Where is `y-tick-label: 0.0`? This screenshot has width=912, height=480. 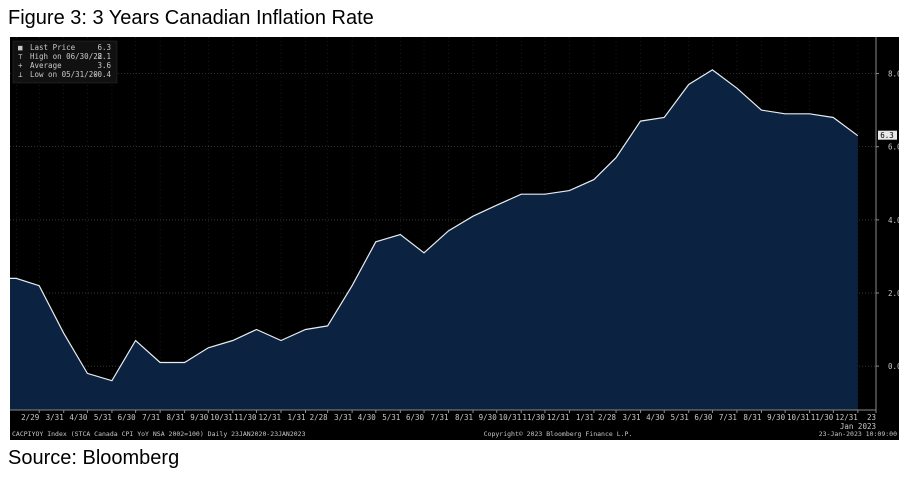
y-tick-label: 0.0 is located at coordinates (893, 366).